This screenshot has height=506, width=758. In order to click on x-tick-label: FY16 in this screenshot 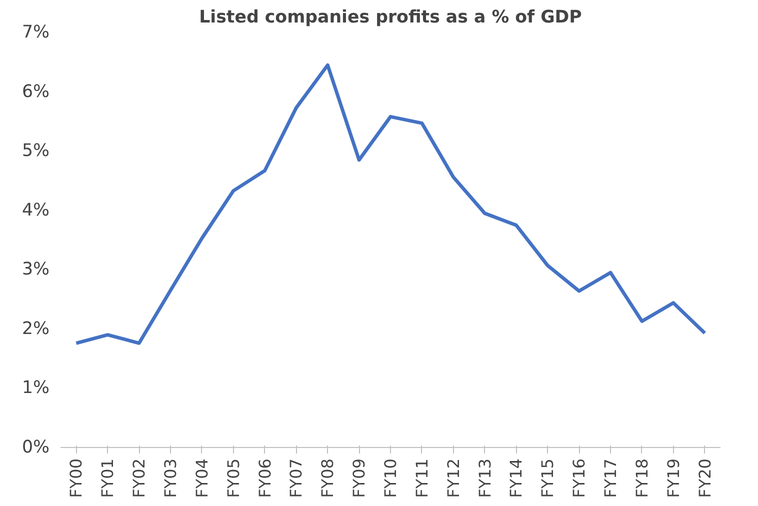, I will do `click(579, 478)`.